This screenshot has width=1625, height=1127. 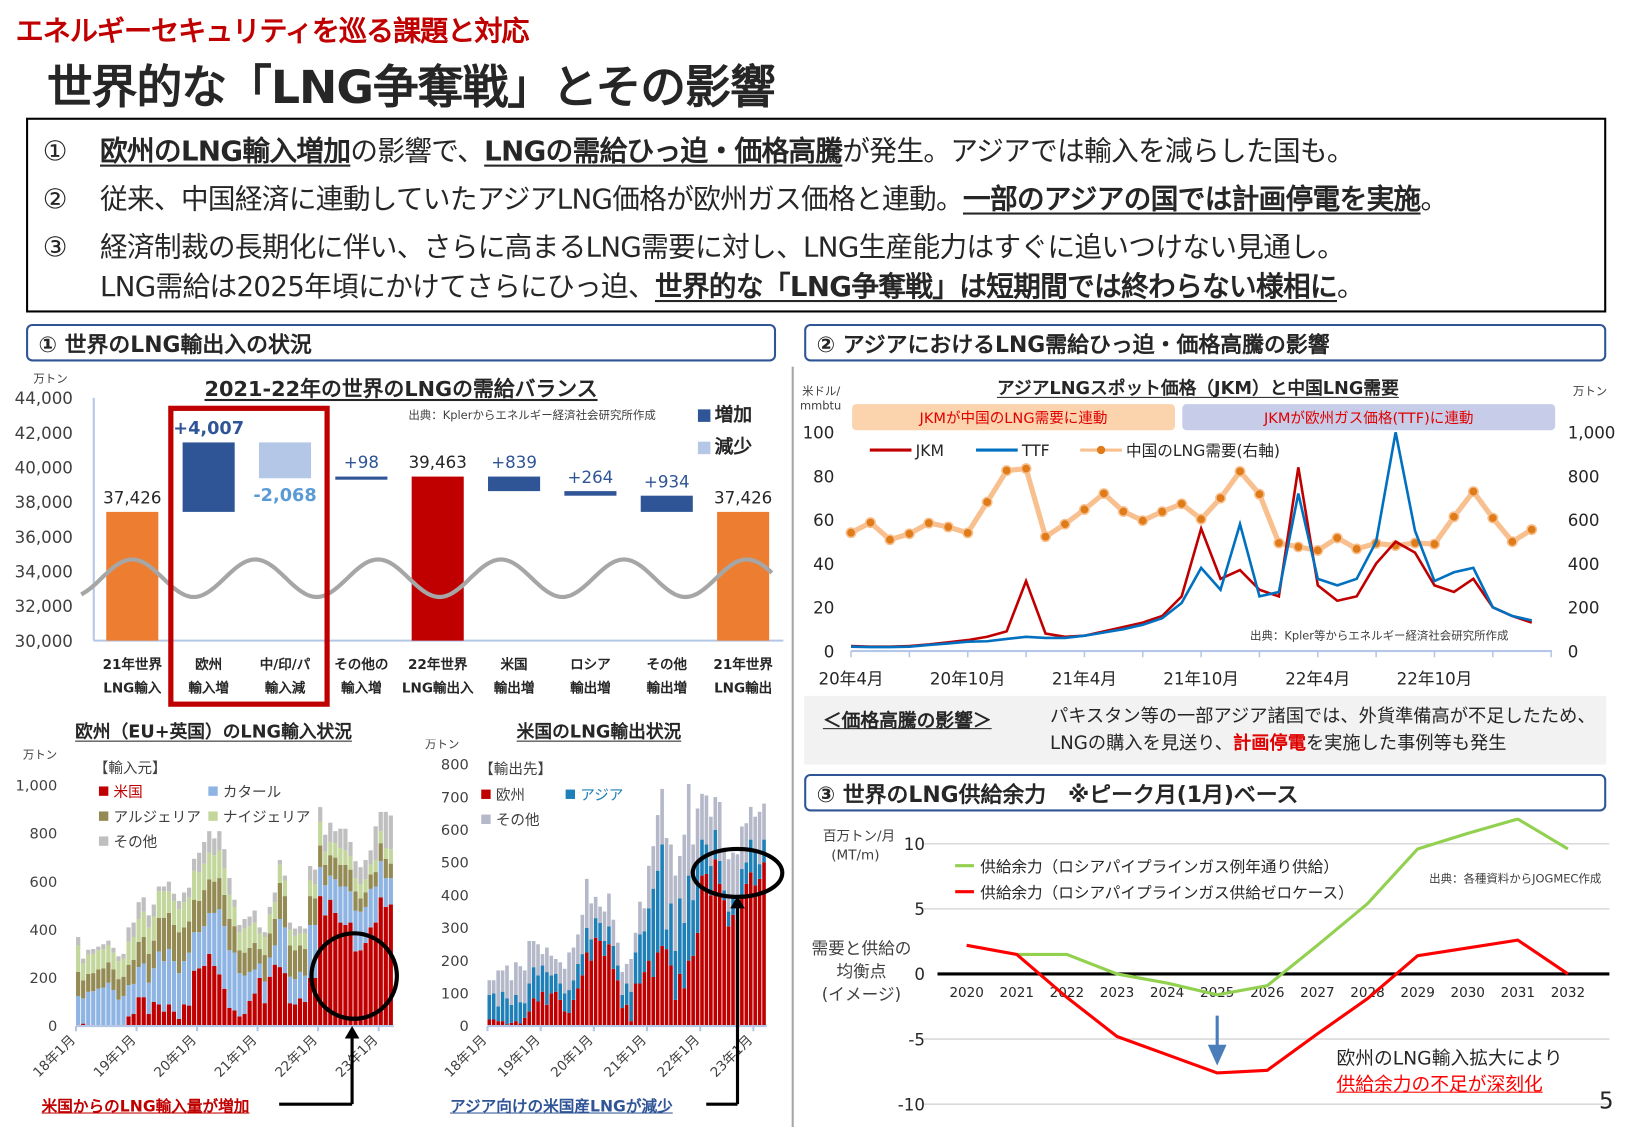 I want to click on legend-label: 供給余力（ロシアパイプラインガス例年通り供給）, so click(x=1159, y=866).